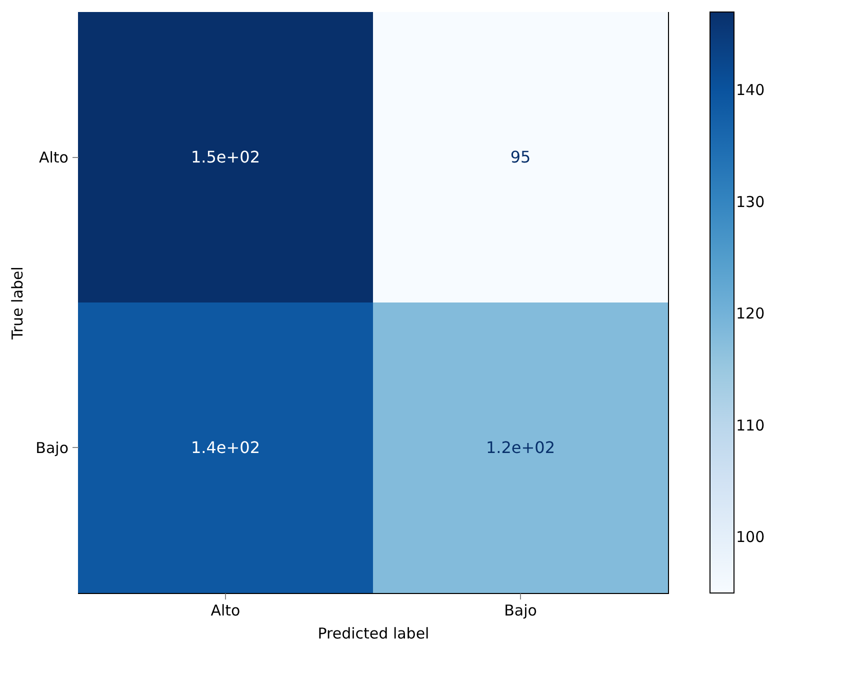 Image resolution: width=865 pixels, height=675 pixels. Describe the element at coordinates (750, 313) in the screenshot. I see `color-bar-label: 120` at that location.